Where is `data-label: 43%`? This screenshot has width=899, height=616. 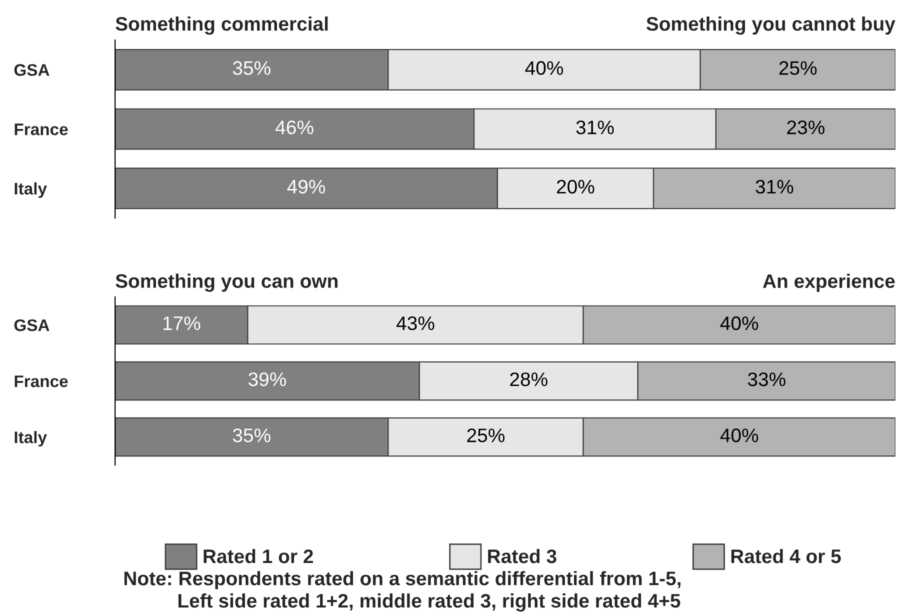
data-label: 43% is located at coordinates (415, 323).